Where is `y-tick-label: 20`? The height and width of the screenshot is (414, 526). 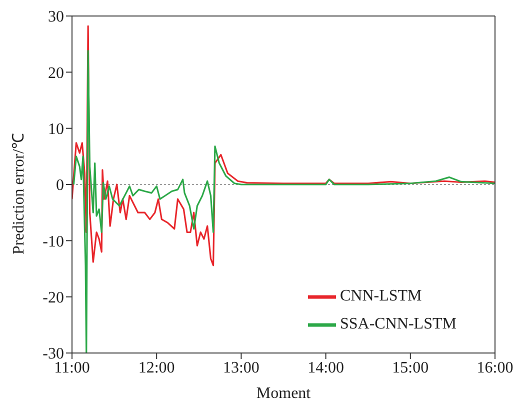
y-tick-label: 20 is located at coordinates (56, 73).